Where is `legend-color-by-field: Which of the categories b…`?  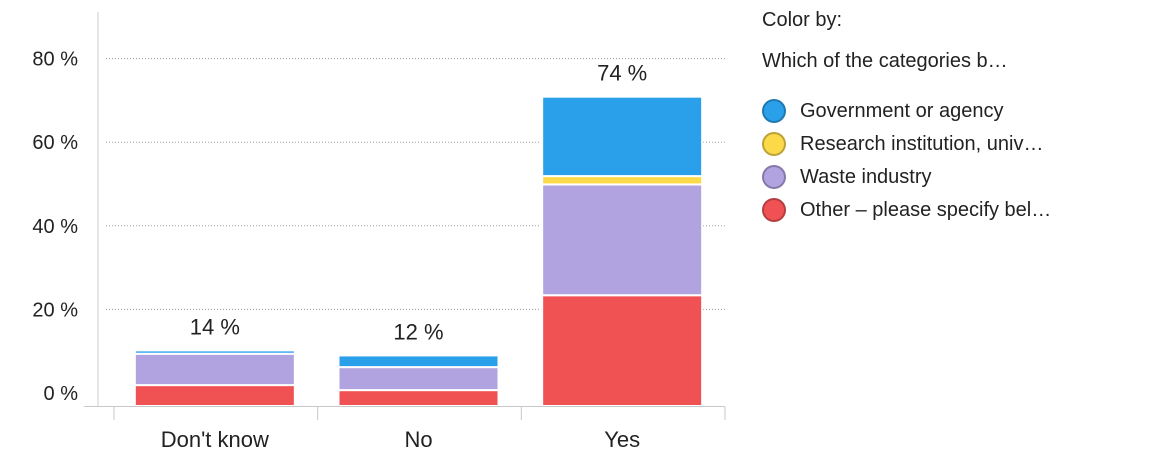
legend-color-by-field: Which of the categories b… is located at coordinates (885, 61).